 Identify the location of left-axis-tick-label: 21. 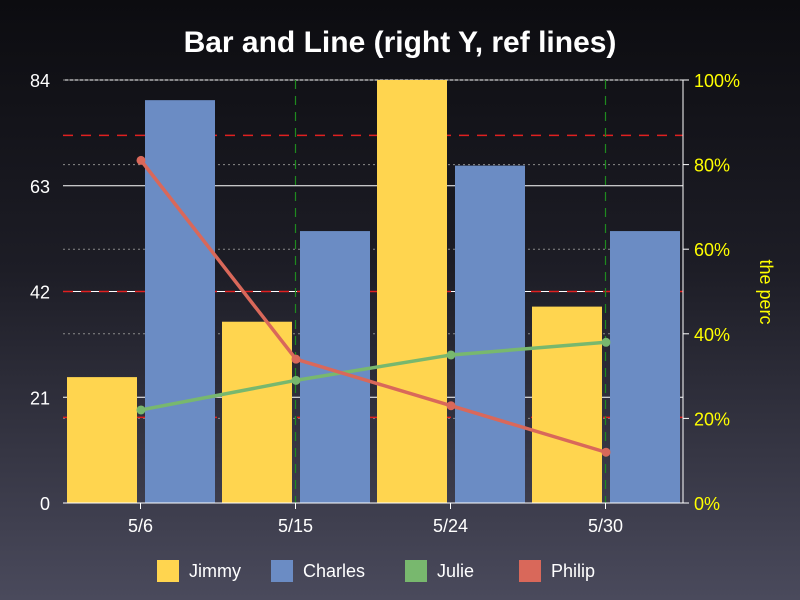
(40, 398).